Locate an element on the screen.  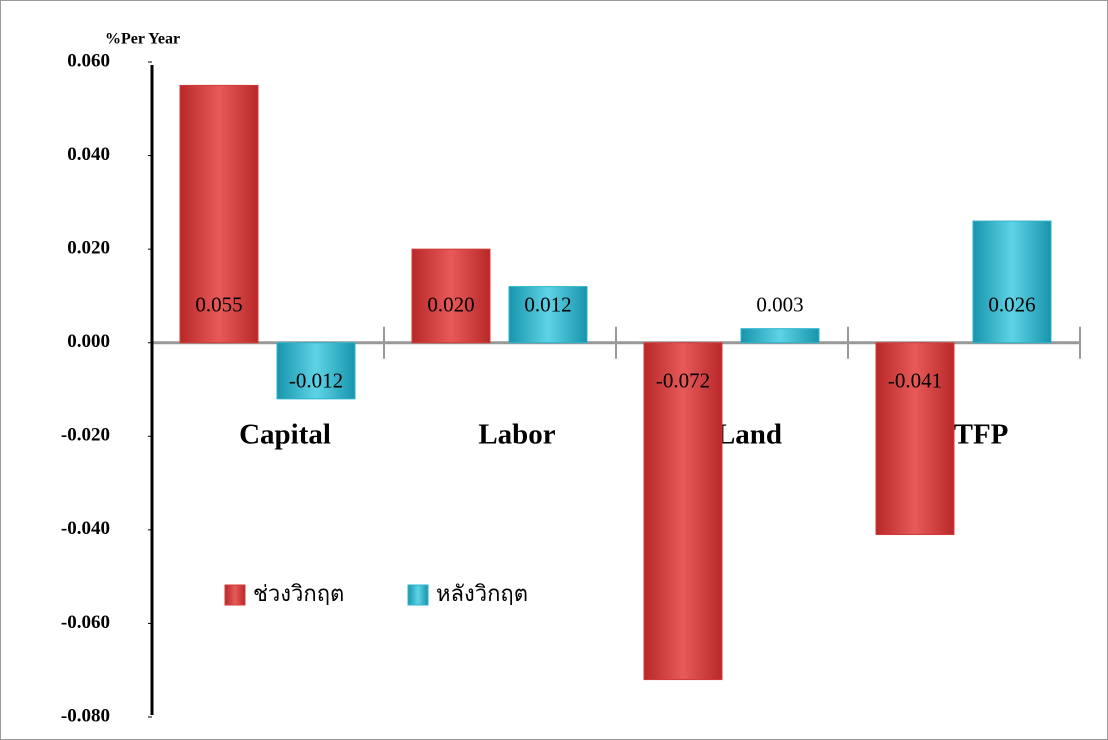
value-label: 0.012 is located at coordinates (547, 305).